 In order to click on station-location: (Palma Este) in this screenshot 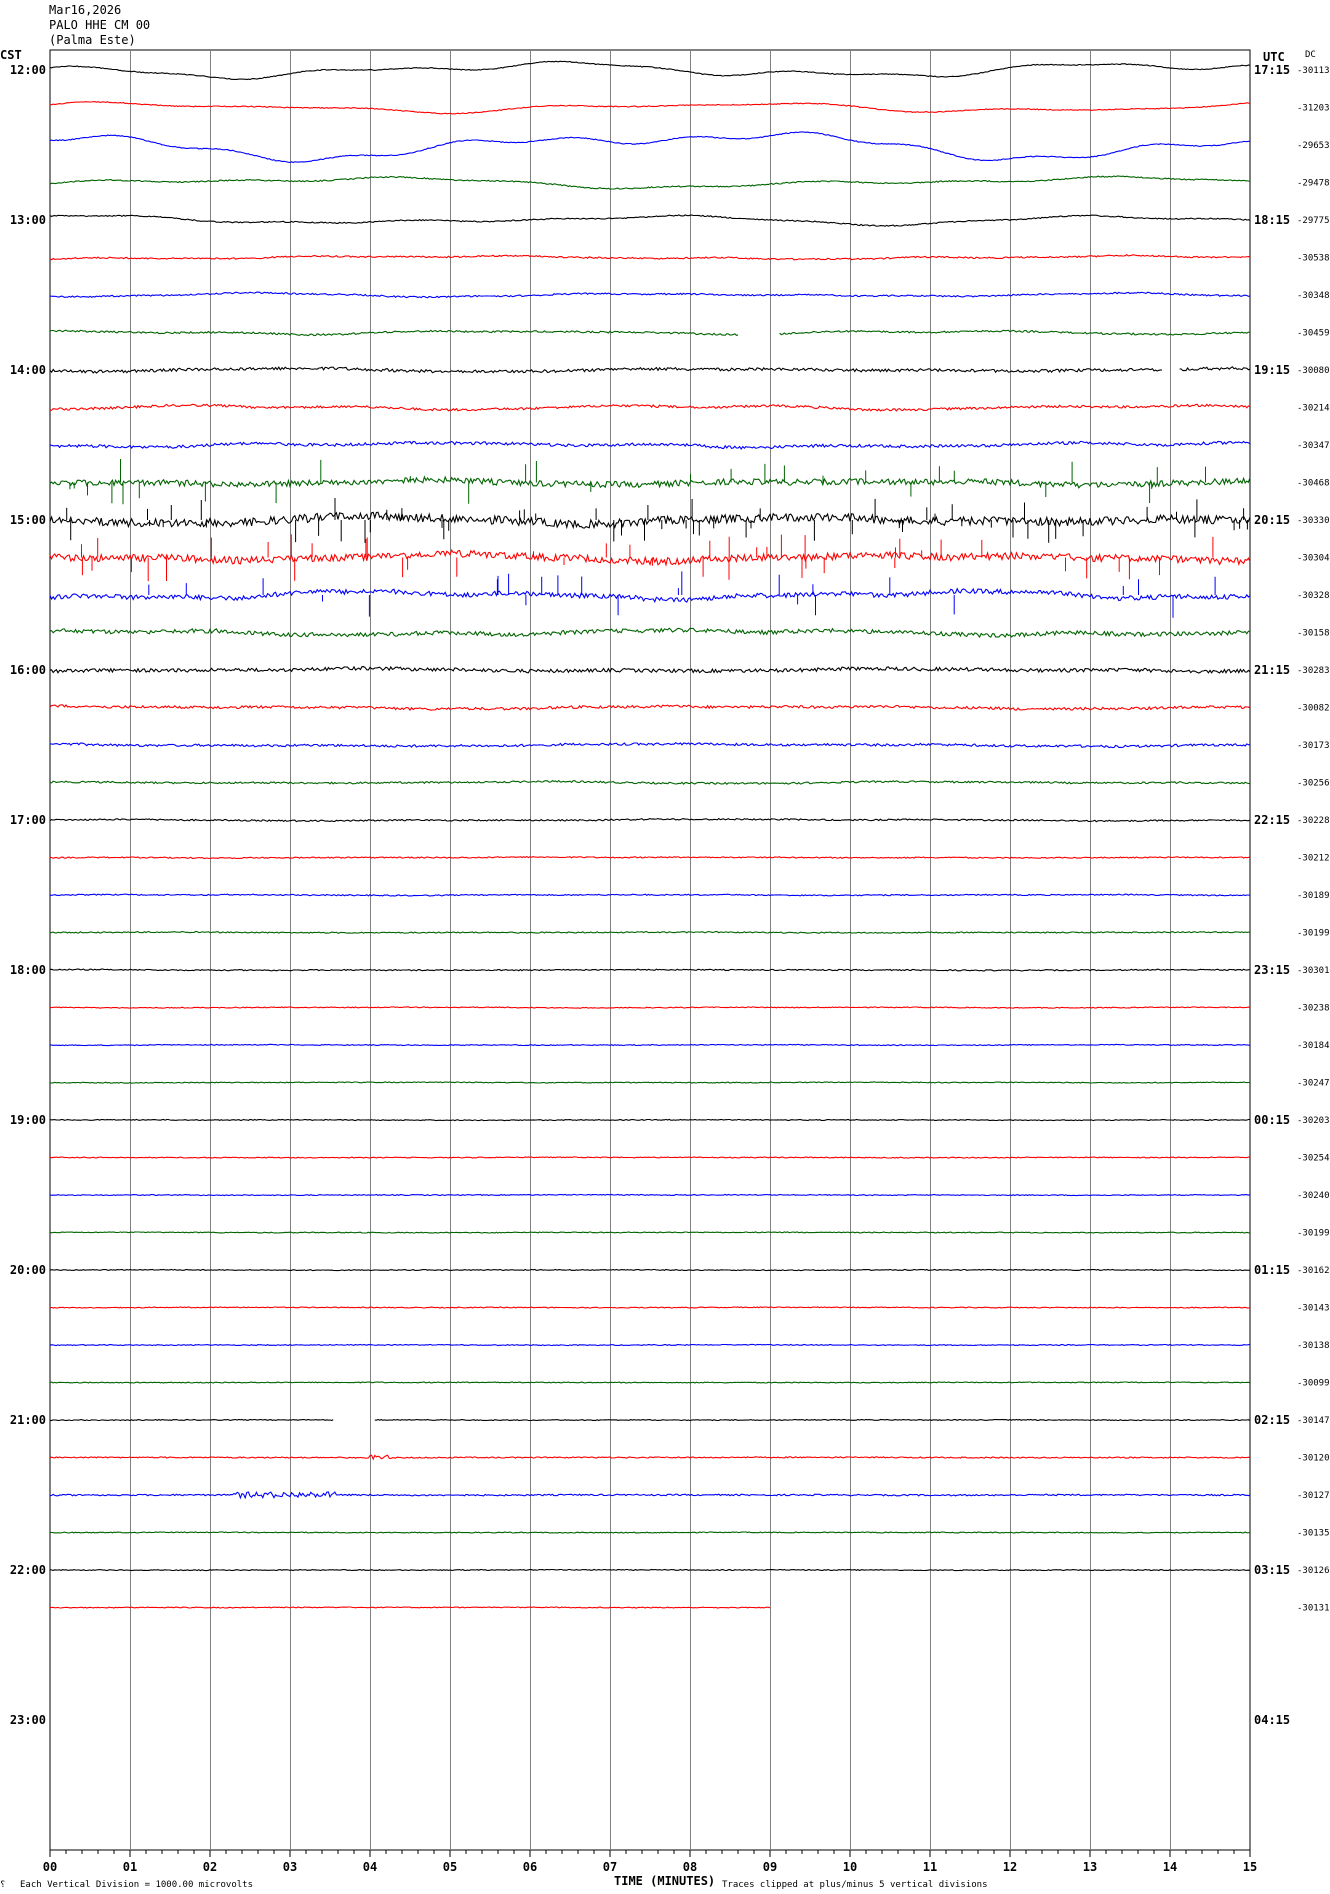, I will do `click(92, 40)`.